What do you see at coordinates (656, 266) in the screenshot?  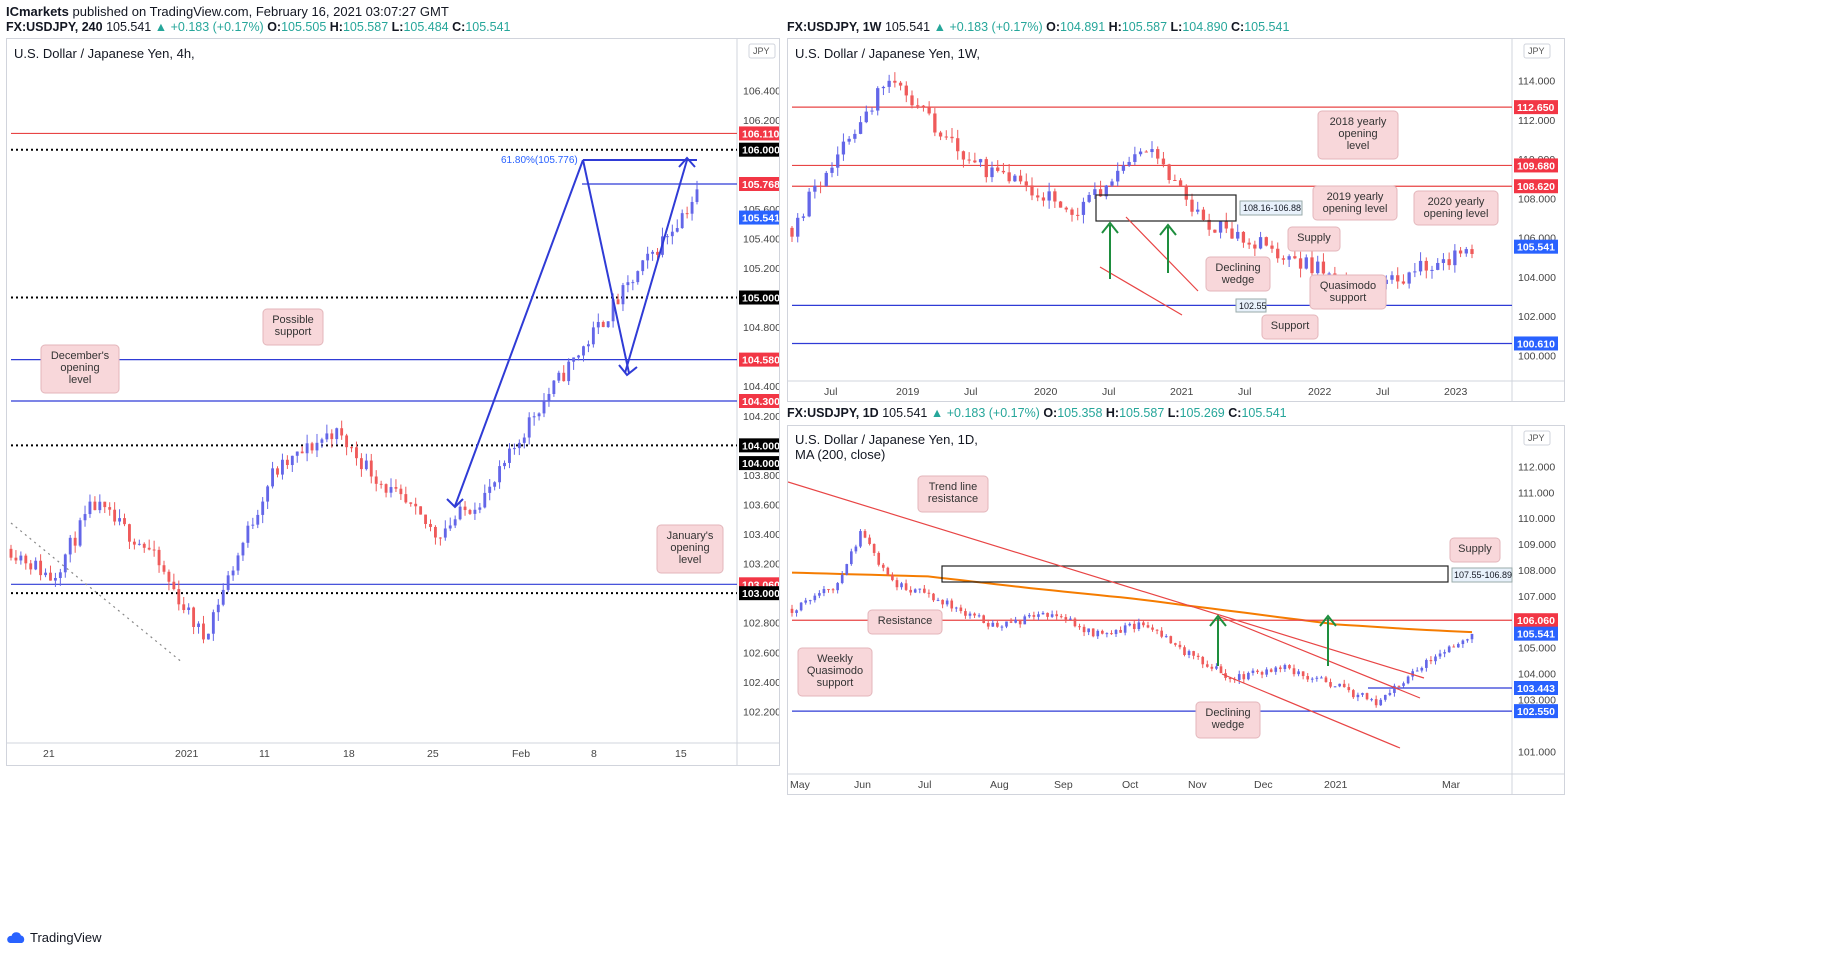 I see `ab-cd-leg-line` at bounding box center [656, 266].